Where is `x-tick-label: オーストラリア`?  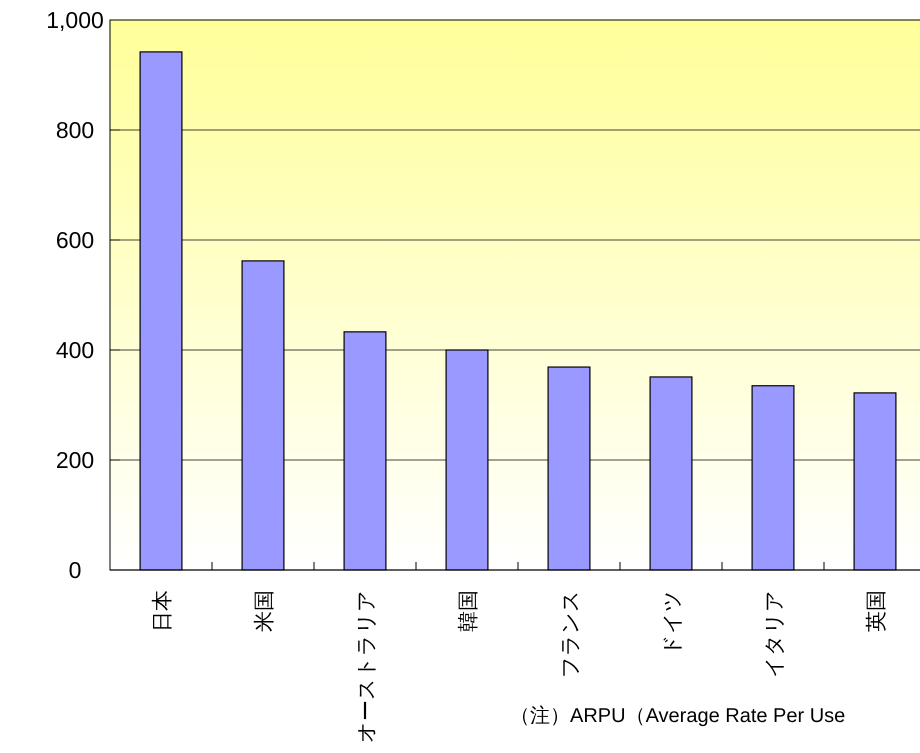 x-tick-label: オーストラリア is located at coordinates (366, 666).